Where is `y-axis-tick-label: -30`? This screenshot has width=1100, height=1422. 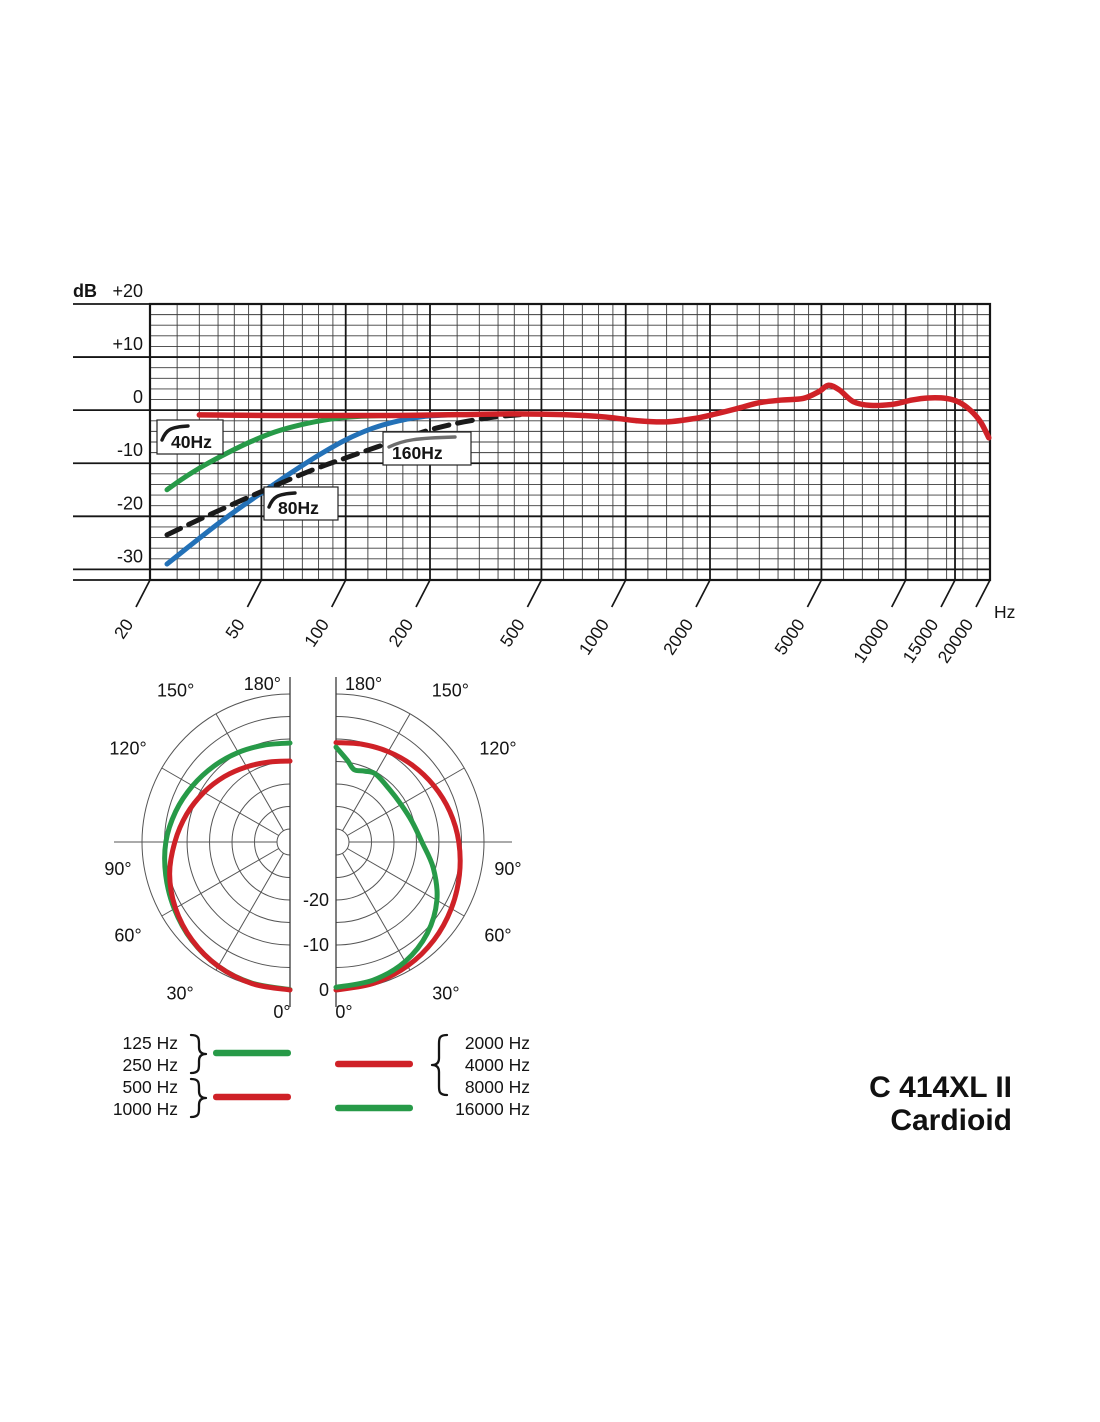
y-axis-tick-label: -30 is located at coordinates (130, 556).